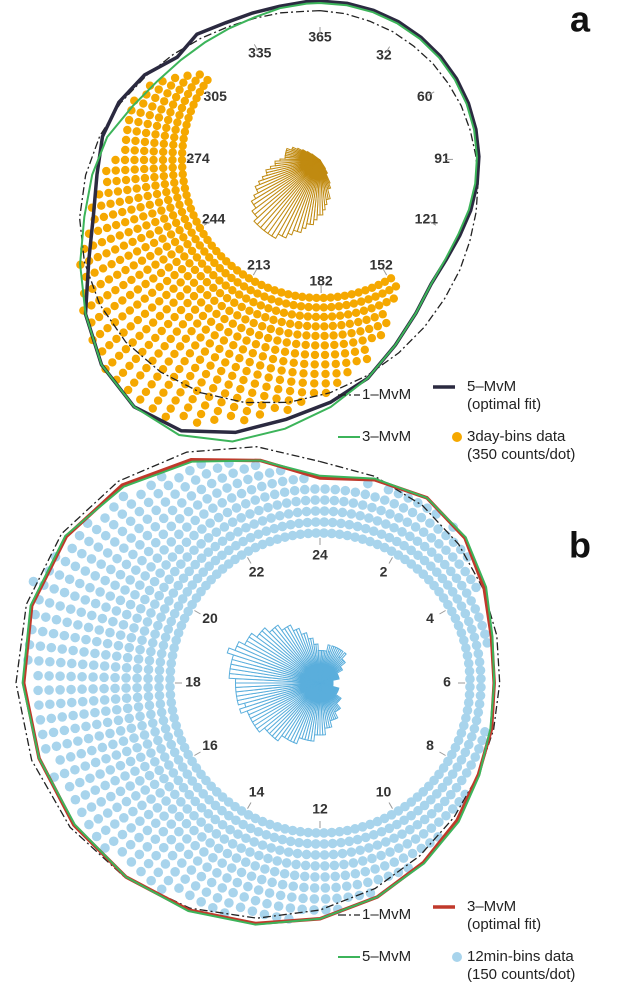 The width and height of the screenshot is (618, 982). Describe the element at coordinates (321, 281) in the screenshot. I see `tick-label: 182` at that location.